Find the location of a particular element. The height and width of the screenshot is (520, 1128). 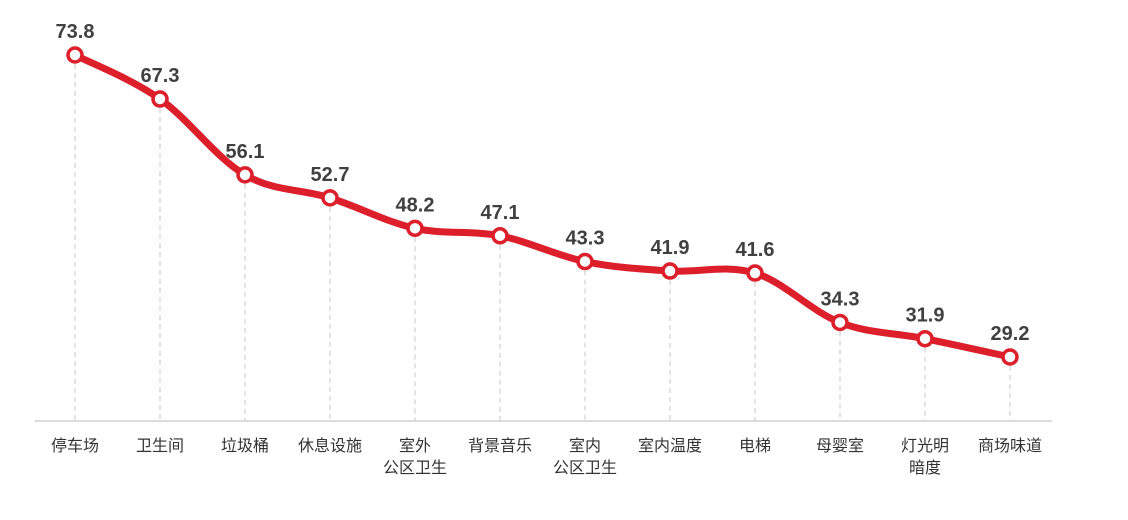

category-label: 灯光明暗度 is located at coordinates (925, 456).